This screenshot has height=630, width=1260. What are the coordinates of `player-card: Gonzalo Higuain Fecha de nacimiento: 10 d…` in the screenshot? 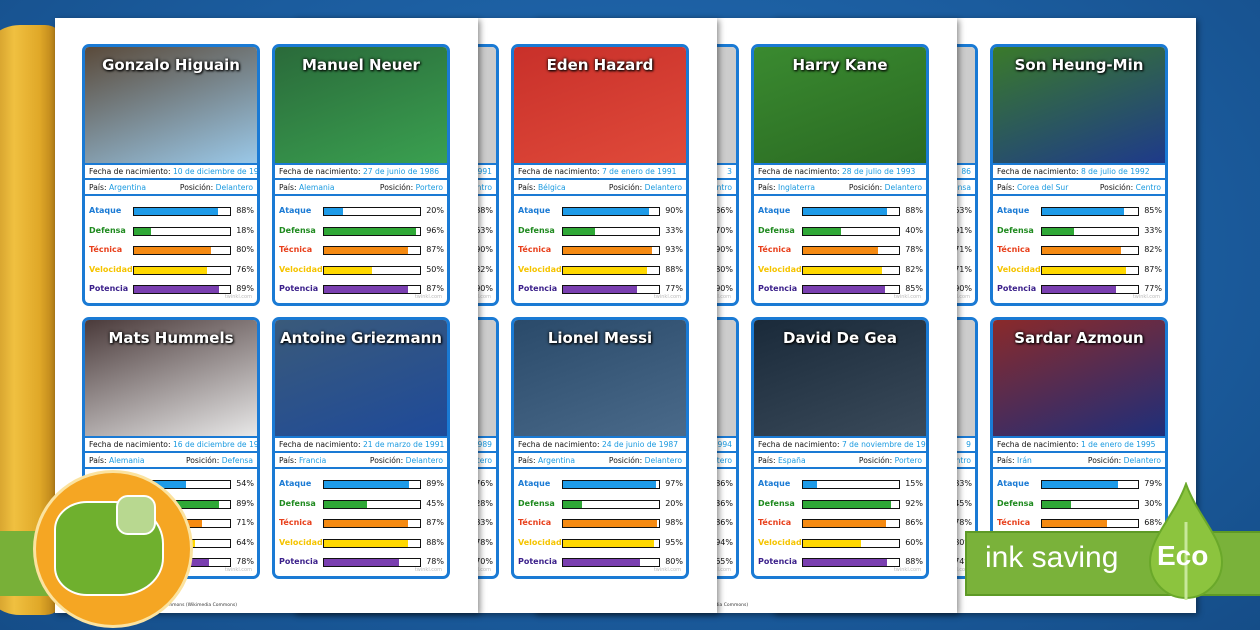 It's located at (171, 175).